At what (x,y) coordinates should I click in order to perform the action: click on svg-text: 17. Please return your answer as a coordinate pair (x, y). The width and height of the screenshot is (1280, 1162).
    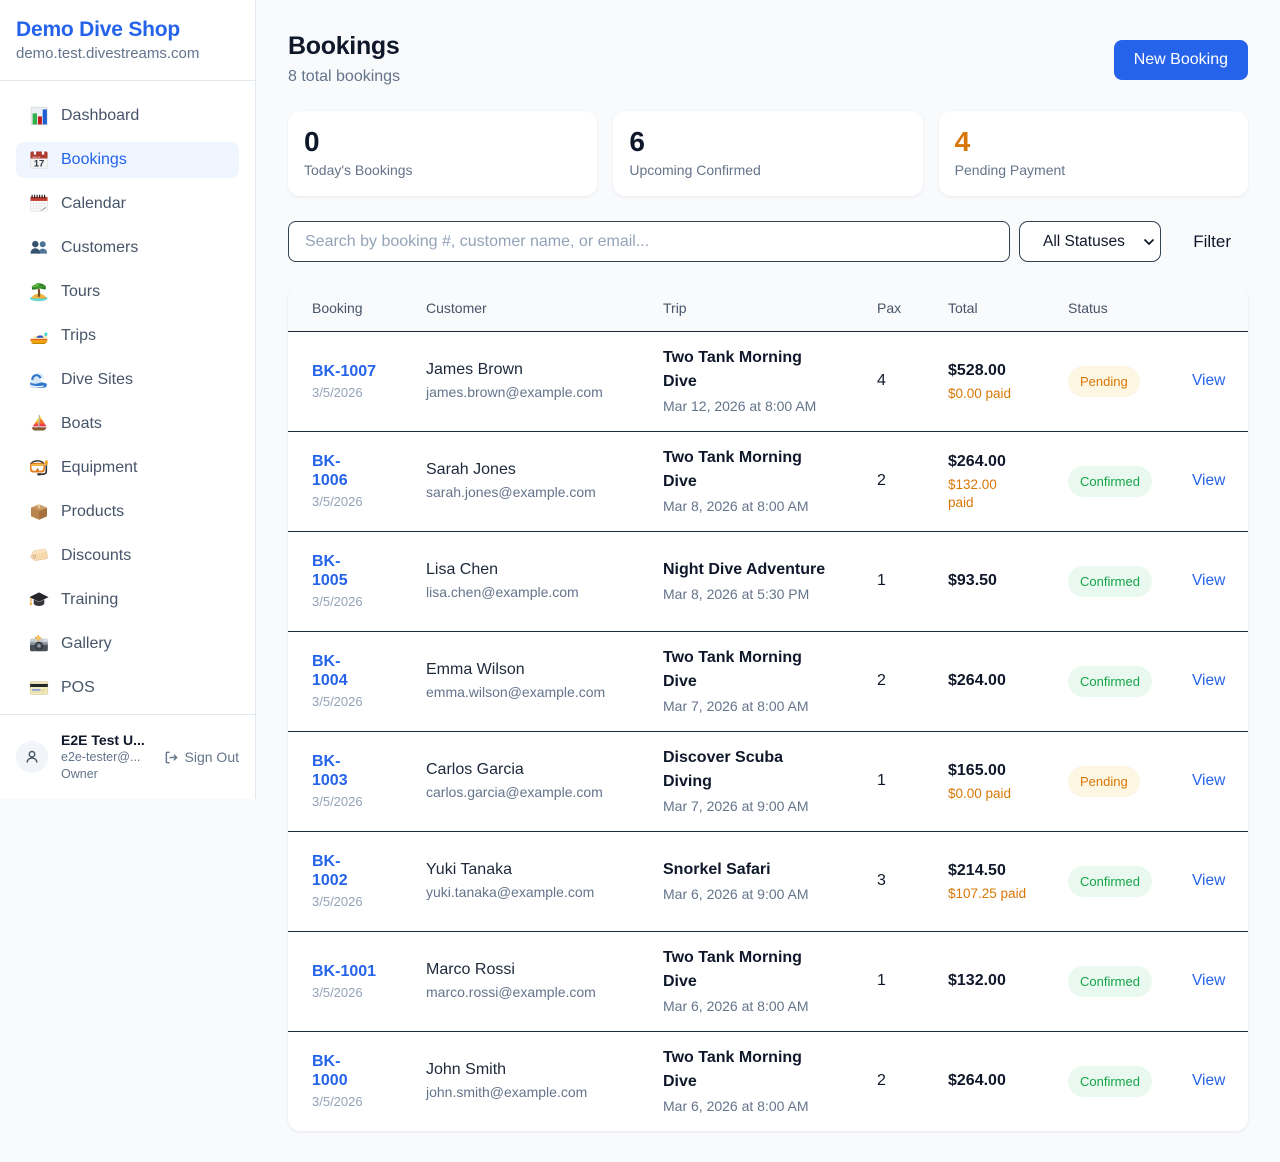
    Looking at the image, I should click on (39, 163).